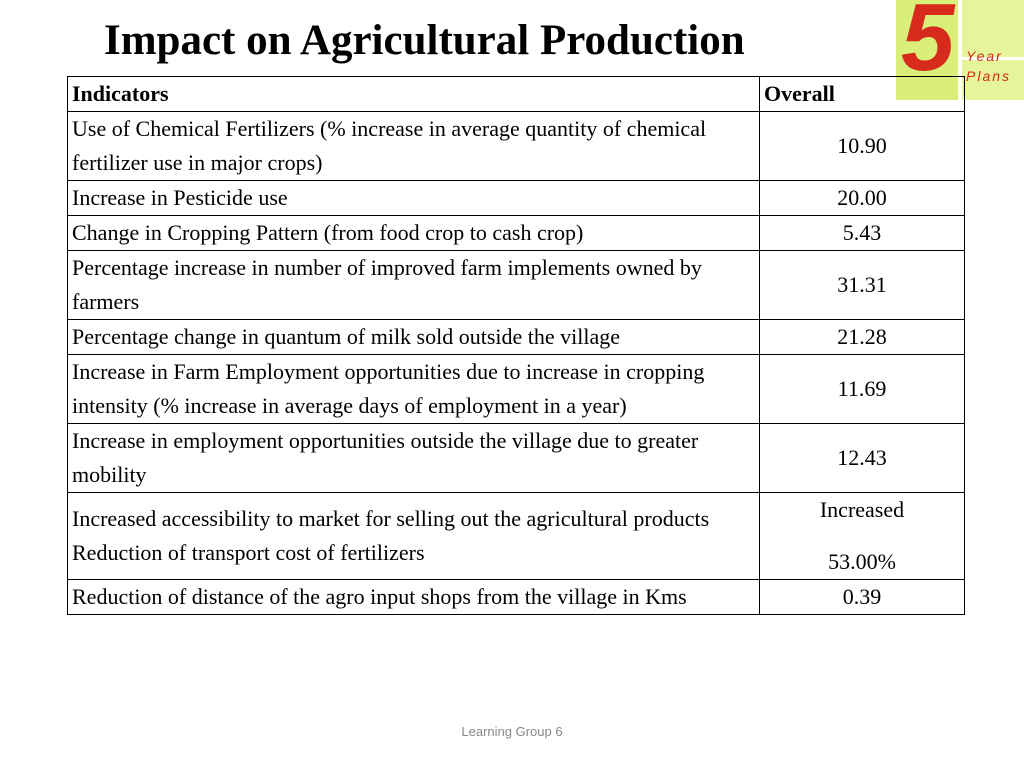 The height and width of the screenshot is (768, 1024). Describe the element at coordinates (862, 561) in the screenshot. I see `overall-subtext: 53.00%` at that location.